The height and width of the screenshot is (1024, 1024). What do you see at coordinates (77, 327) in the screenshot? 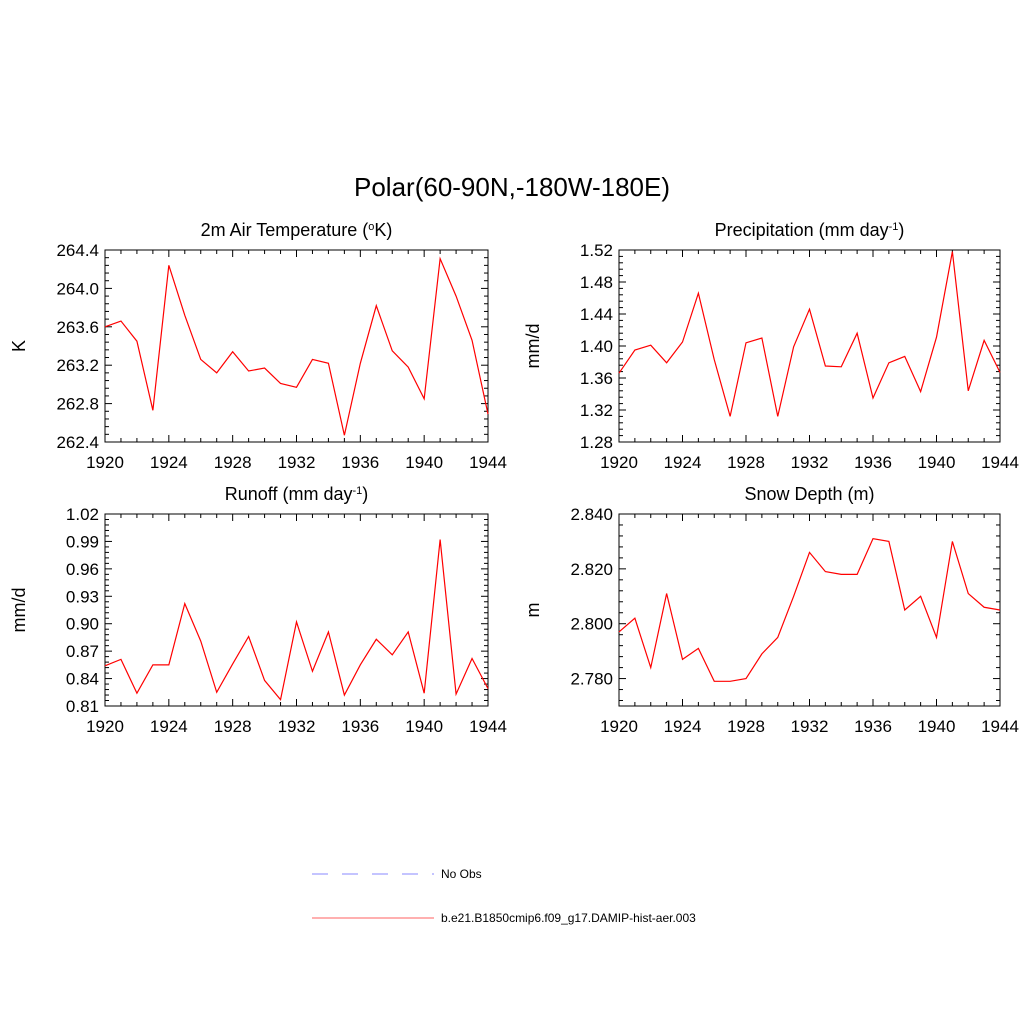
I see `y-tick-label: 263.6` at bounding box center [77, 327].